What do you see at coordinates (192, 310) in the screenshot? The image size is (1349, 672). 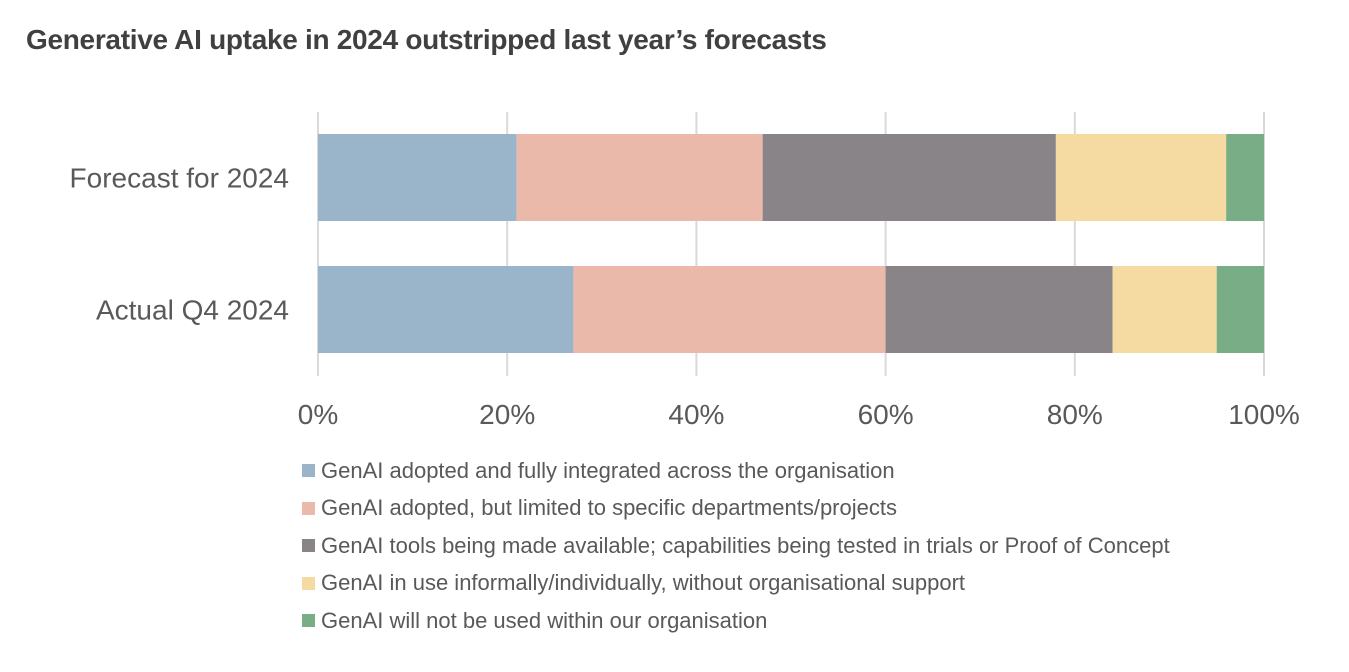 I see `category-label: Actual Q4 2024` at bounding box center [192, 310].